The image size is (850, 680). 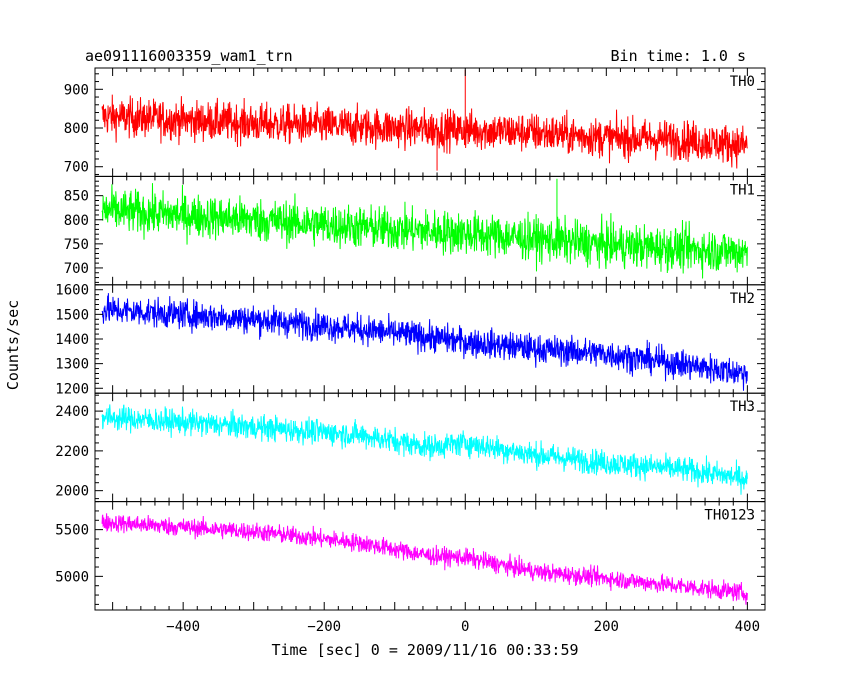 I want to click on y-axis-label: Counts/sec, so click(x=13, y=345).